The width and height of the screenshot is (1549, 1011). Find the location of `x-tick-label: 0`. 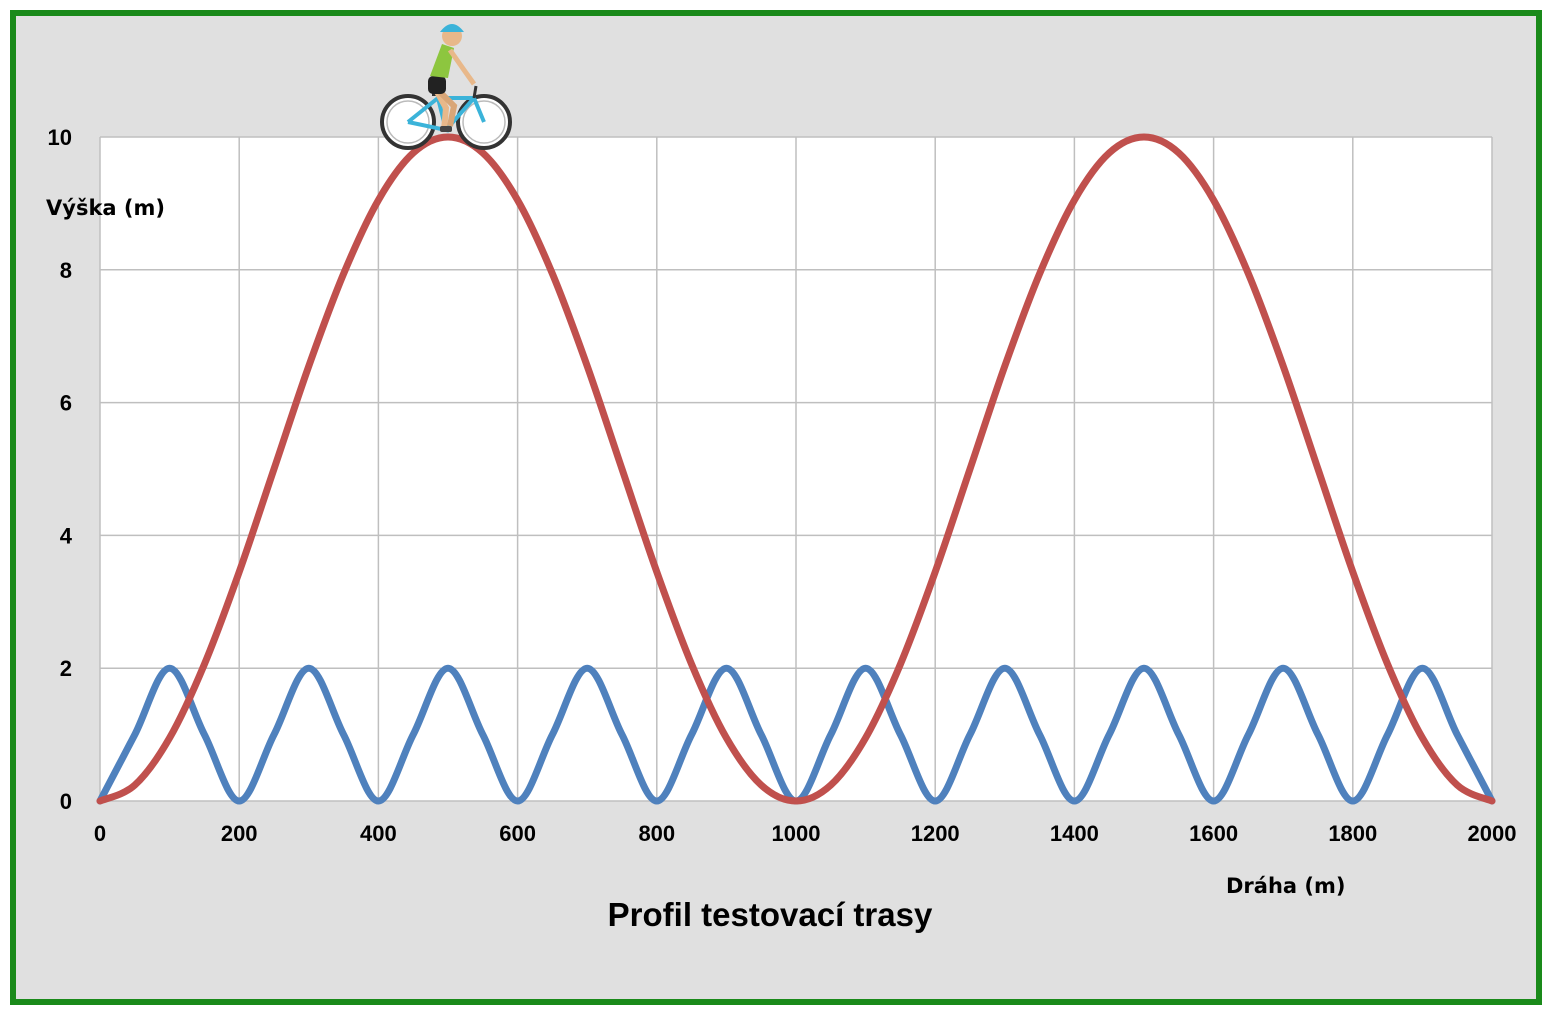

x-tick-label: 0 is located at coordinates (100, 833).